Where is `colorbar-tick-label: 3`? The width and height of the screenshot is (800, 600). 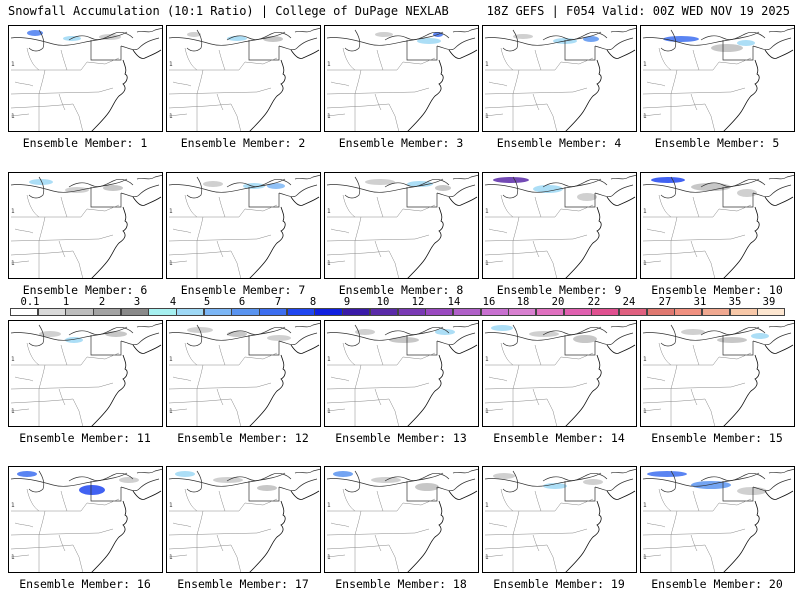 colorbar-tick-label: 3 is located at coordinates (137, 302).